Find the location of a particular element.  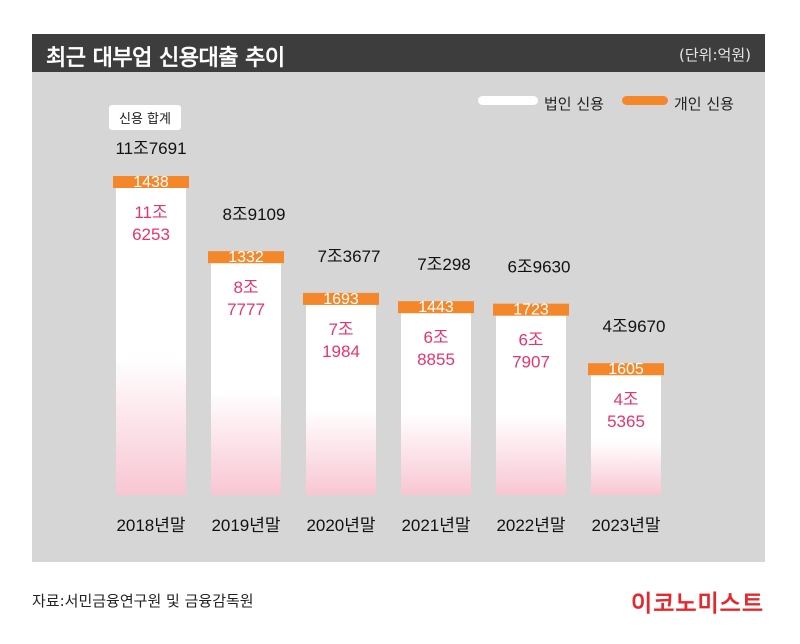

label-corporate-line2-1: 7777 is located at coordinates (246, 309).